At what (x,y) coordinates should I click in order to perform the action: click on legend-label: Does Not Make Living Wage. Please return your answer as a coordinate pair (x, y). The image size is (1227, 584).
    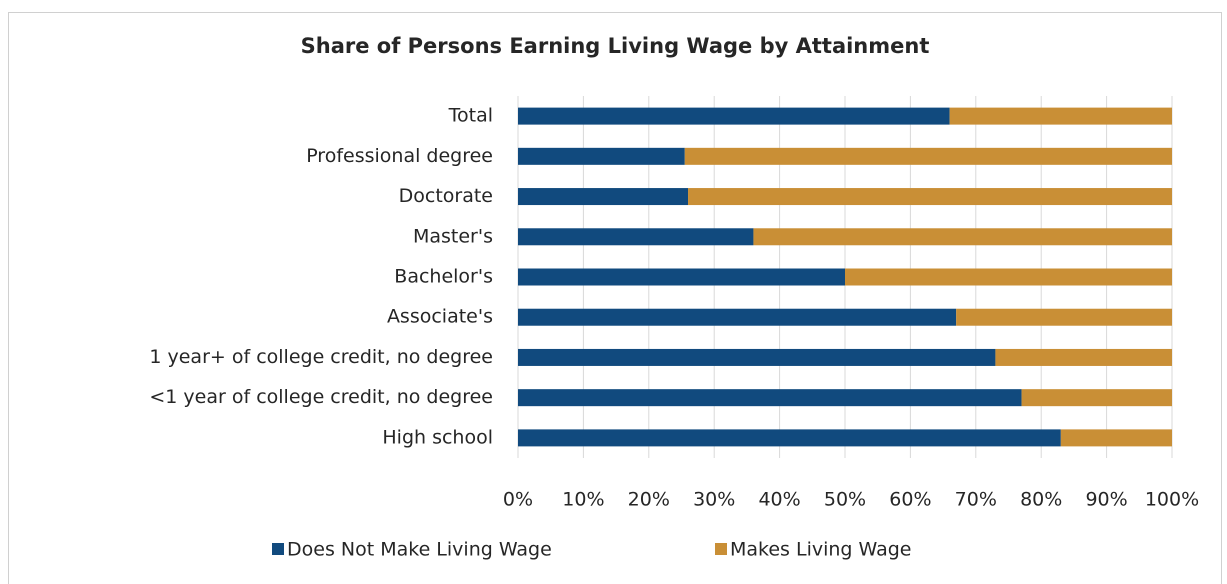
    Looking at the image, I should click on (419, 550).